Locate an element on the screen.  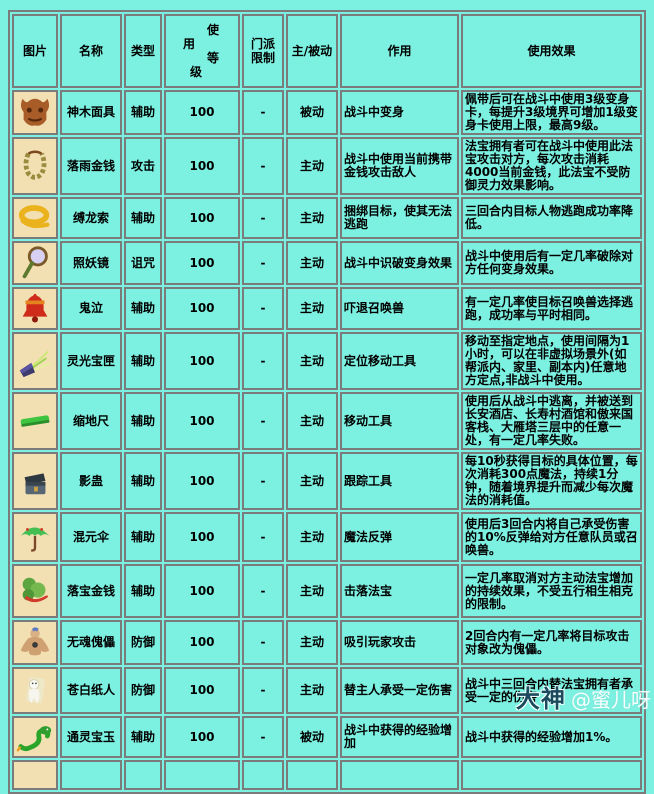
item-function: 魔法反弹 is located at coordinates (399, 537).